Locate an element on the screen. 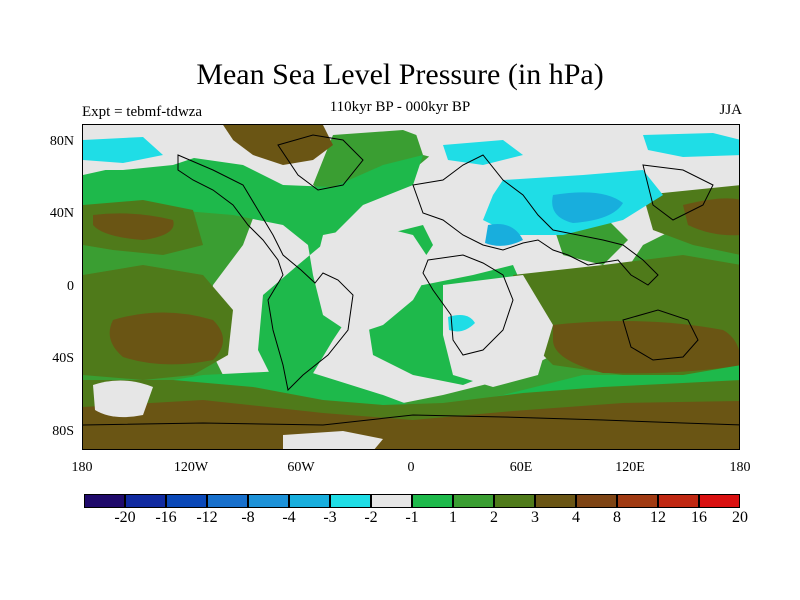  lon-label-0: 0 is located at coordinates (411, 467).